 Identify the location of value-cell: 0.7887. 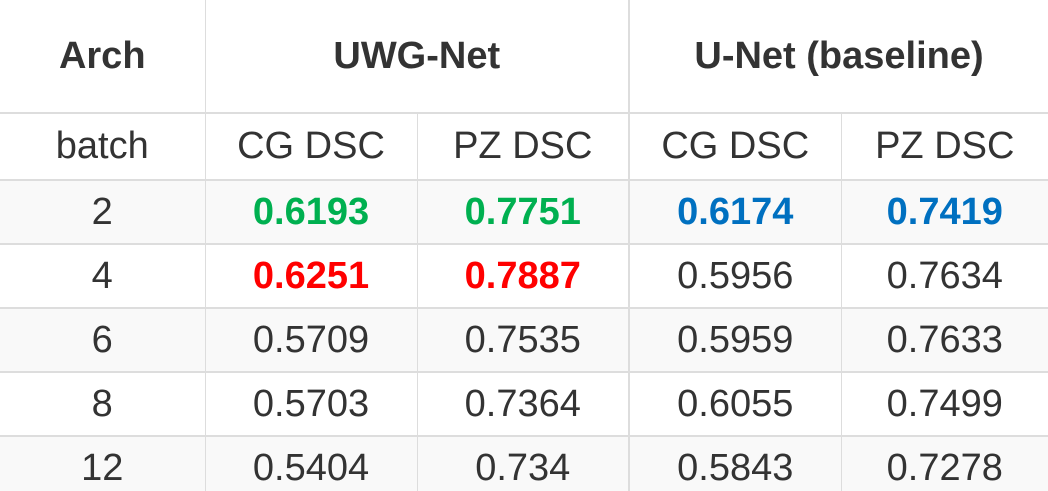
(523, 275).